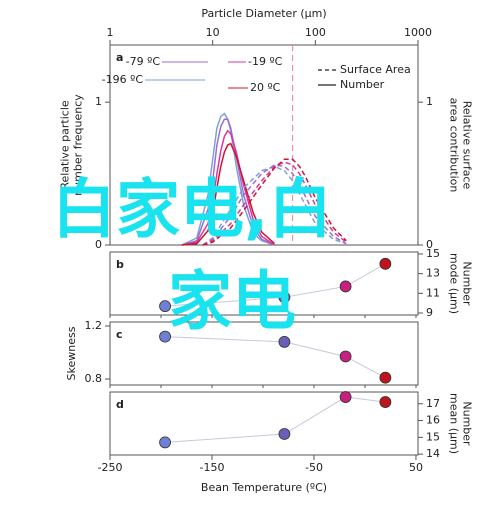 The width and height of the screenshot is (498, 507). What do you see at coordinates (120, 404) in the screenshot?
I see `panel-letter: d` at bounding box center [120, 404].